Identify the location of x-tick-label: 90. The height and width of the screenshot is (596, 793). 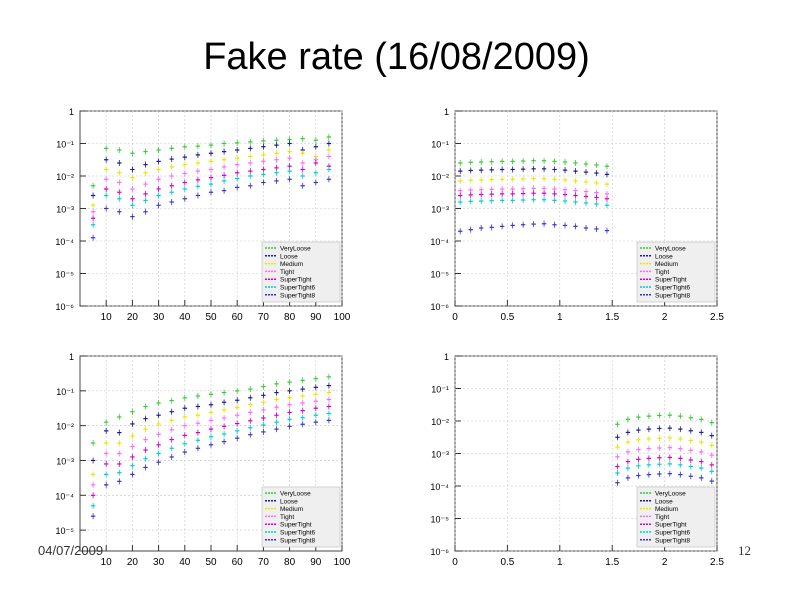
(316, 317).